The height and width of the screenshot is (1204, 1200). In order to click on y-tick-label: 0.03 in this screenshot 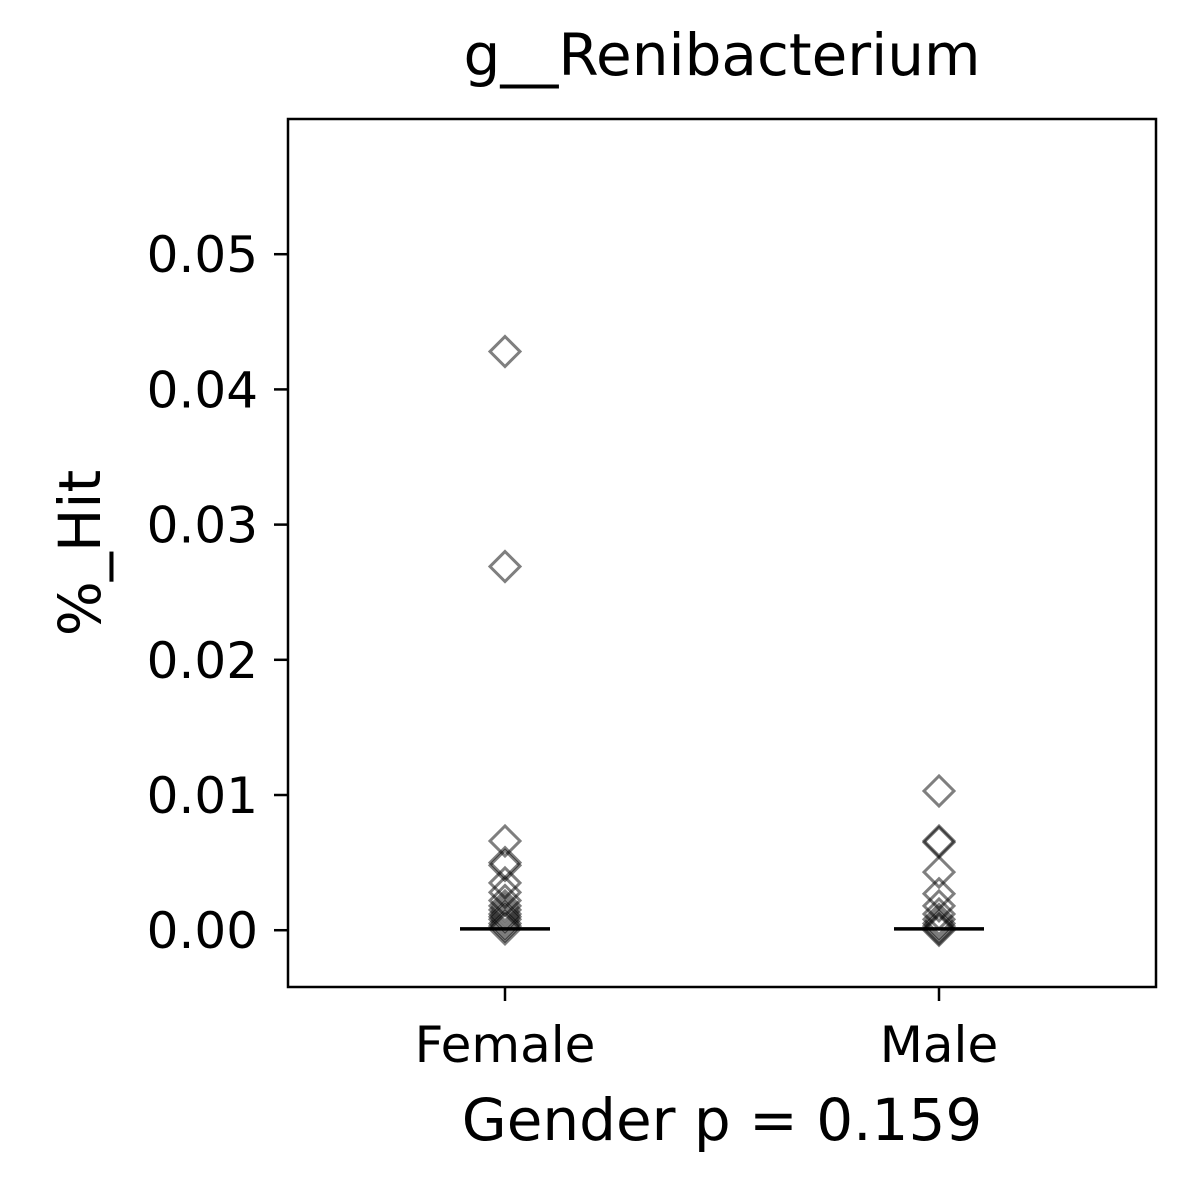, I will do `click(202, 526)`.